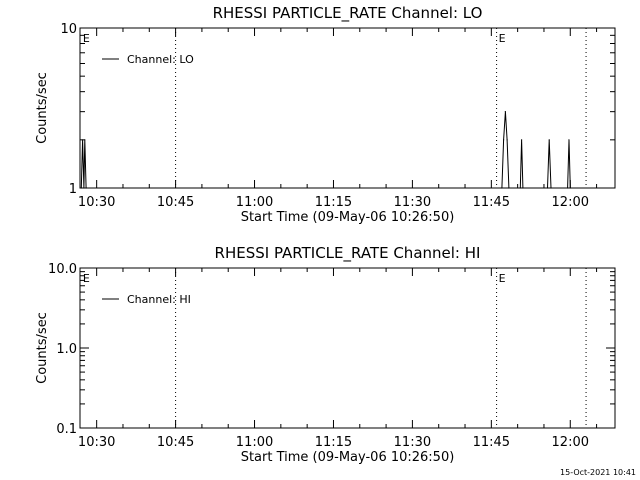 This screenshot has width=640, height=480. What do you see at coordinates (66, 429) in the screenshot?
I see `y-tick-label: 0.1` at bounding box center [66, 429].